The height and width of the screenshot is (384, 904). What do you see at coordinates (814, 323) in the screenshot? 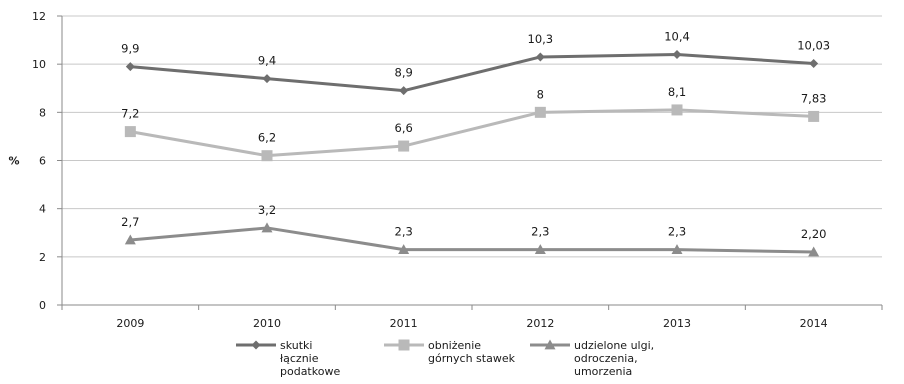
I see `x-tick-label-2014: 2014` at bounding box center [814, 323].